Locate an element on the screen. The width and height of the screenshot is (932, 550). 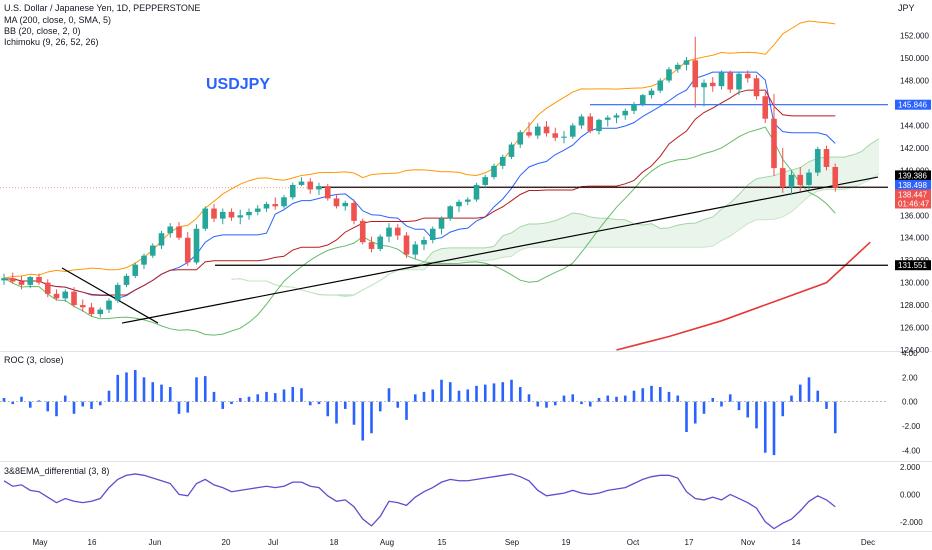
symbol-annotation: USDJPY is located at coordinates (238, 84).